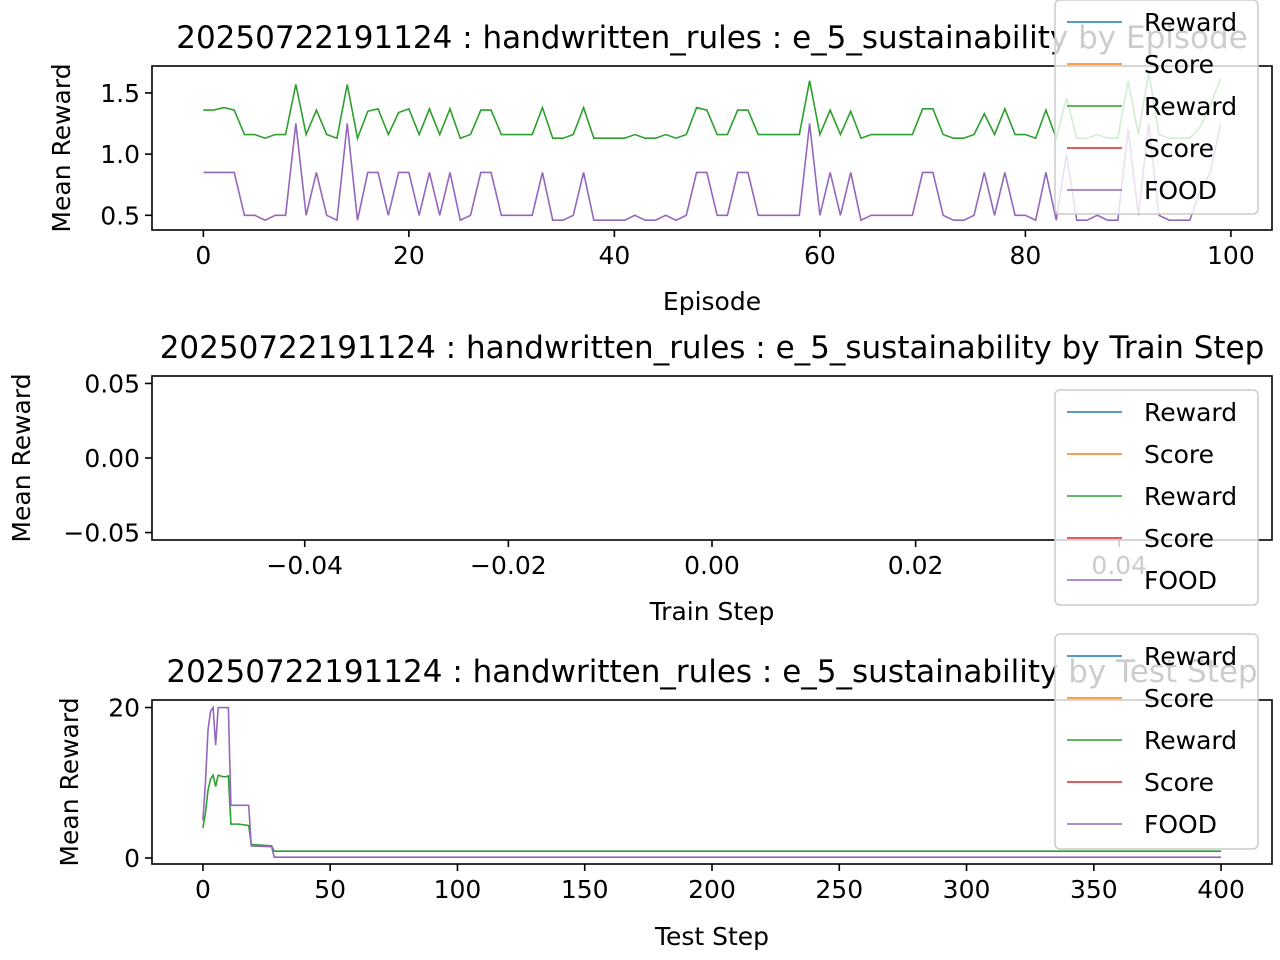 The image size is (1280, 960). I want to click on x-tick-label: 250, so click(839, 889).